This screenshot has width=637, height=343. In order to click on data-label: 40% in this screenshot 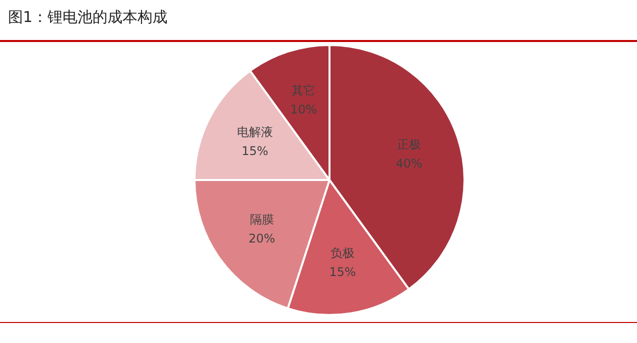, I will do `click(409, 163)`.